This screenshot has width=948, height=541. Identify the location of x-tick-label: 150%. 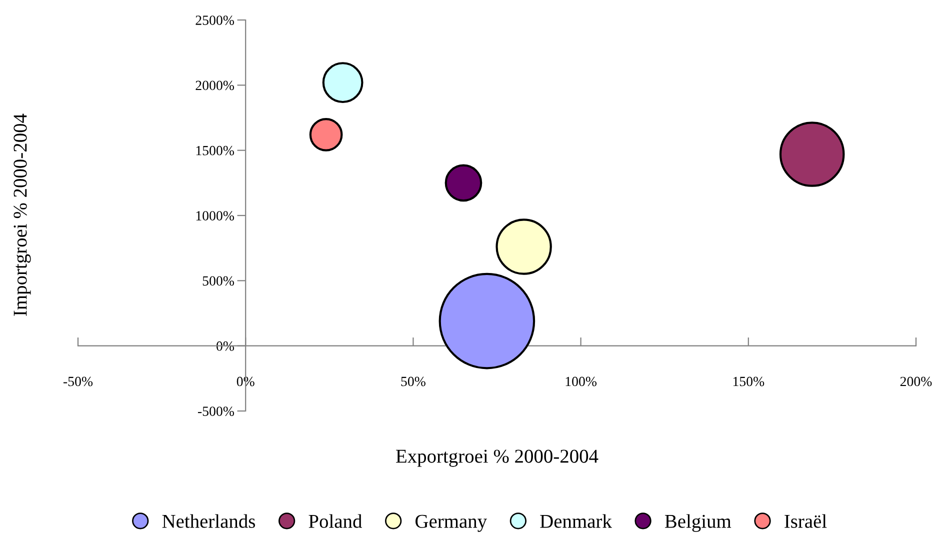
(748, 381).